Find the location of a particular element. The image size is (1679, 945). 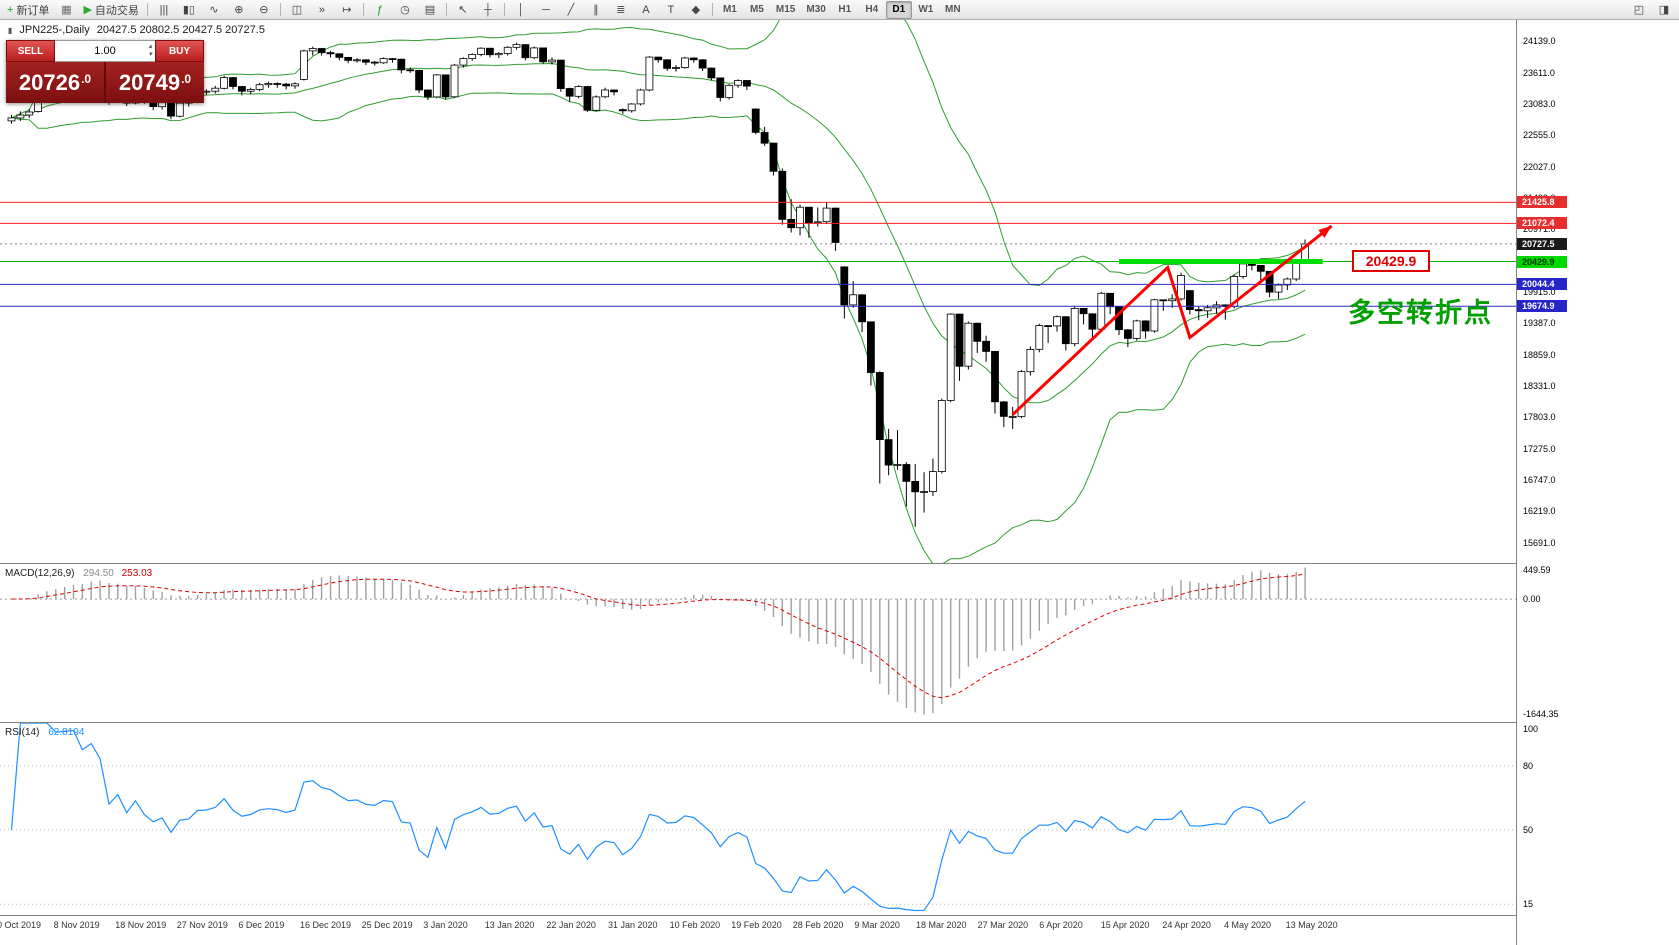

zoom-out-button: ⊖ is located at coordinates (264, 10).